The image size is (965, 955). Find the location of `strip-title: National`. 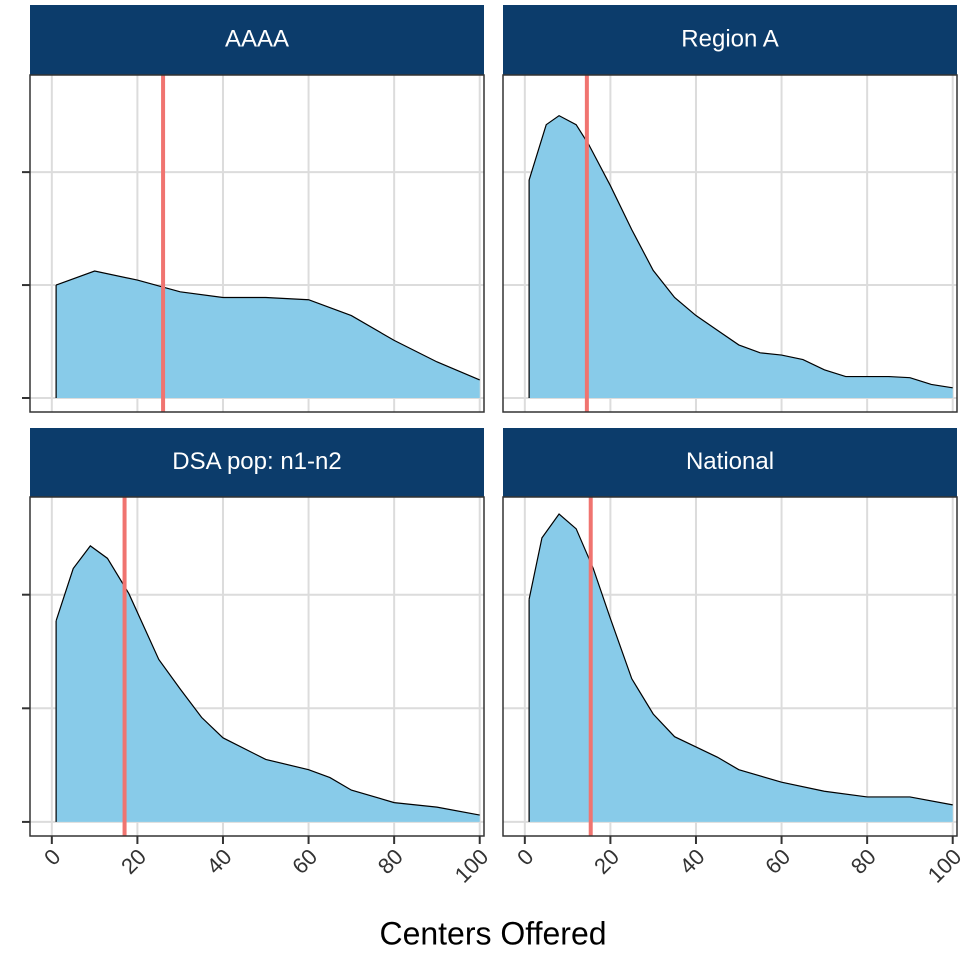

strip-title: National is located at coordinates (730, 461).